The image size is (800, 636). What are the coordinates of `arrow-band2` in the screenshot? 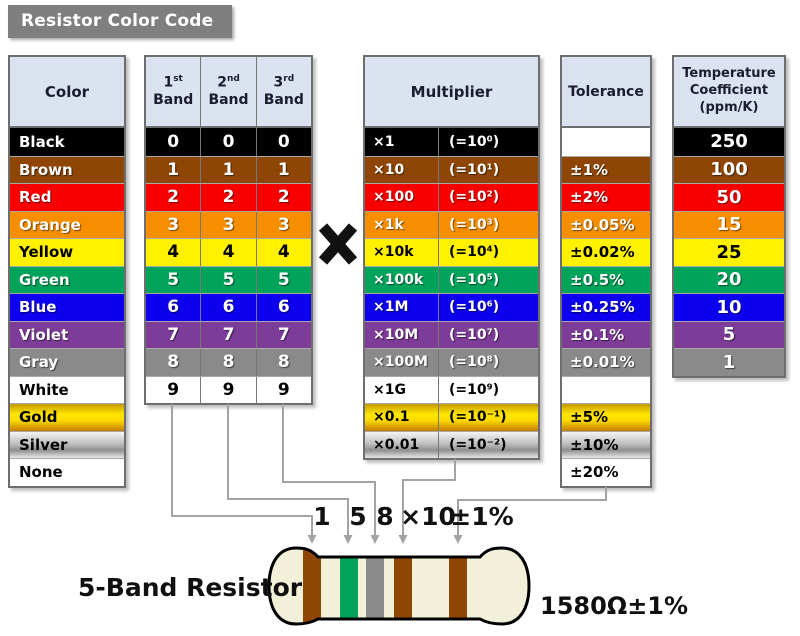 It's located at (348, 539).